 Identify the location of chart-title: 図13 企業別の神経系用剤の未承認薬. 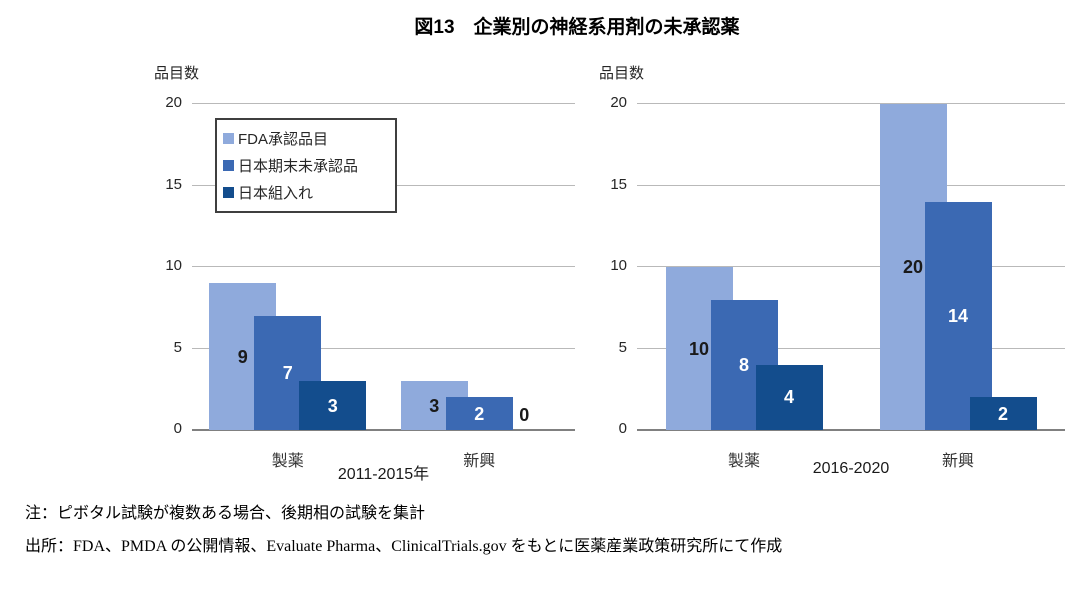
(577, 27).